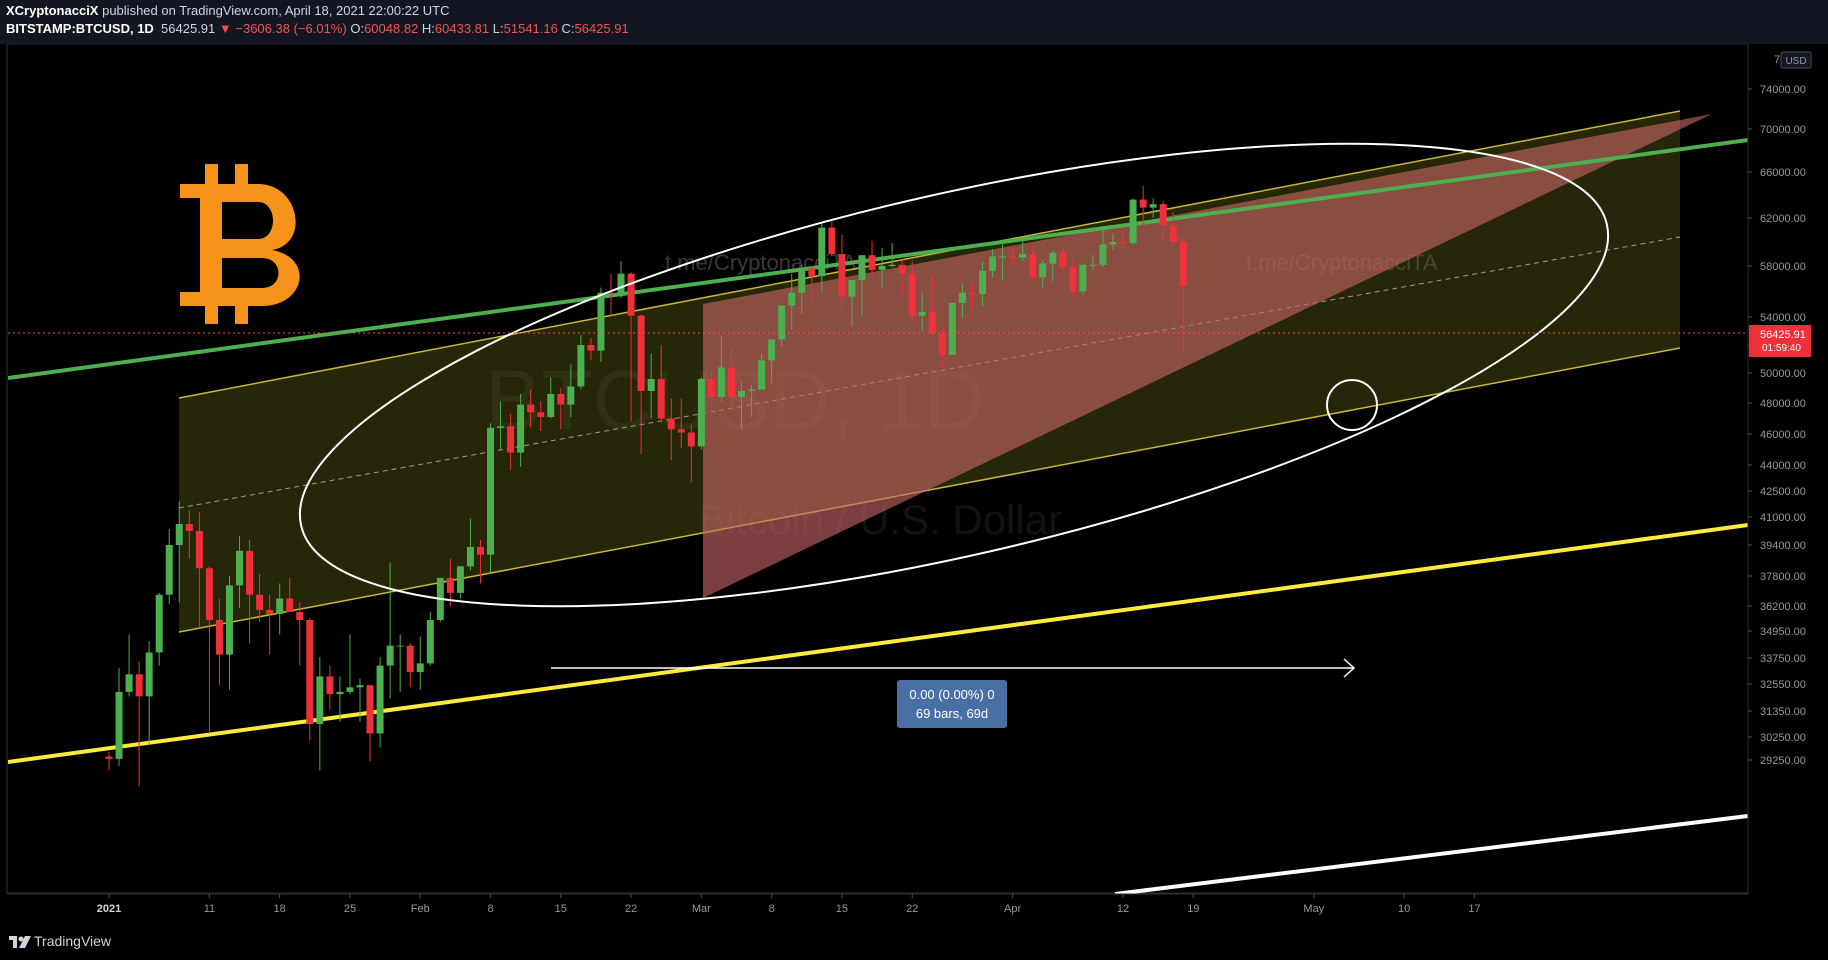  I want to click on author-name: XCryptonacciX, so click(52, 10).